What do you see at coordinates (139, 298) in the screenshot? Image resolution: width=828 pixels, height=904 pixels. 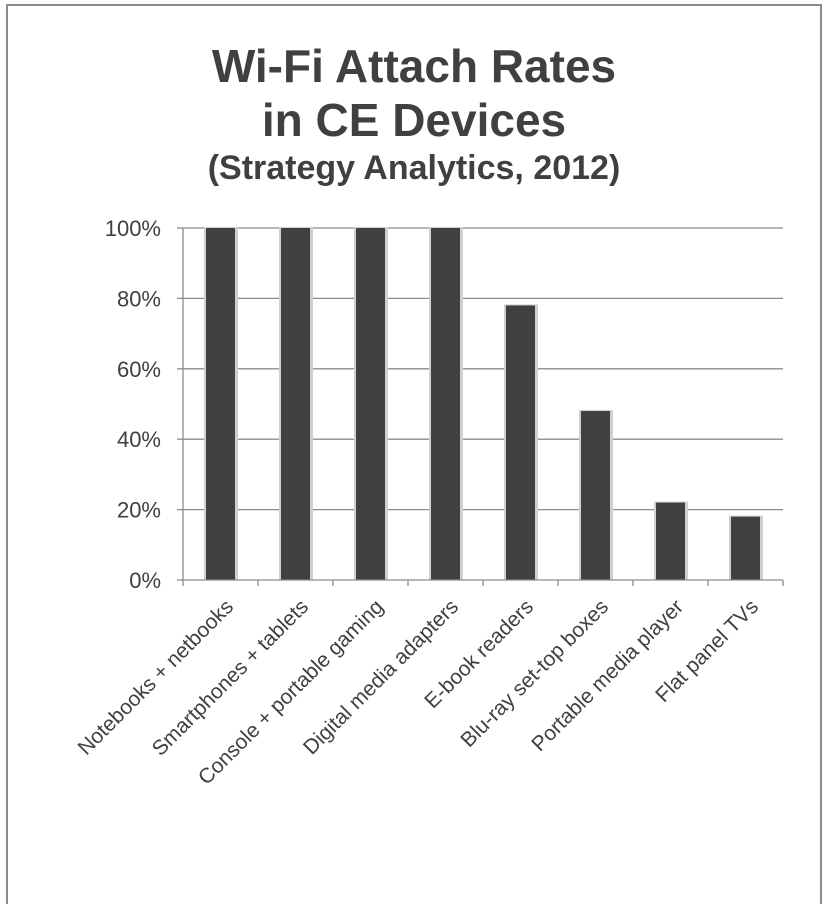 I see `y-tick-label: 80%` at bounding box center [139, 298].